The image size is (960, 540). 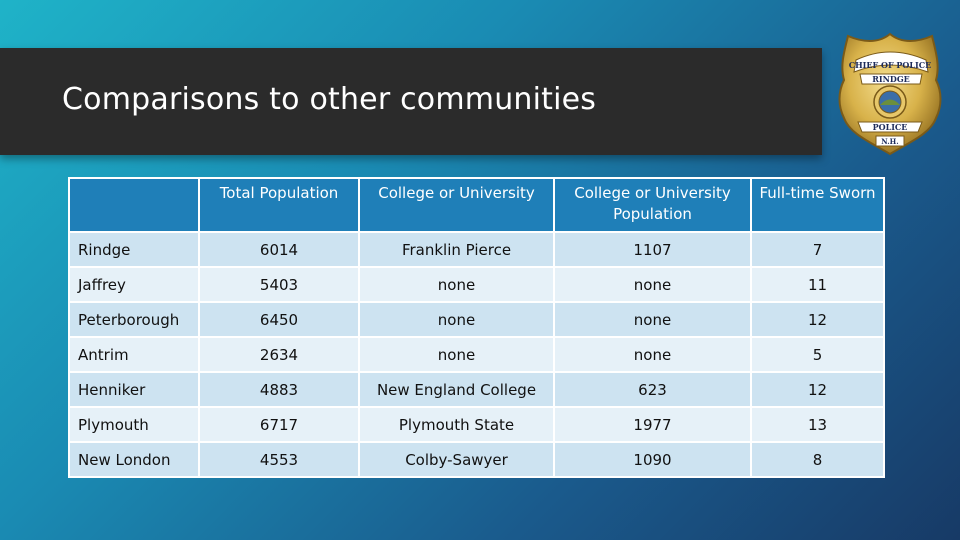 What do you see at coordinates (279, 354) in the screenshot?
I see `cell-total-population: 2634` at bounding box center [279, 354].